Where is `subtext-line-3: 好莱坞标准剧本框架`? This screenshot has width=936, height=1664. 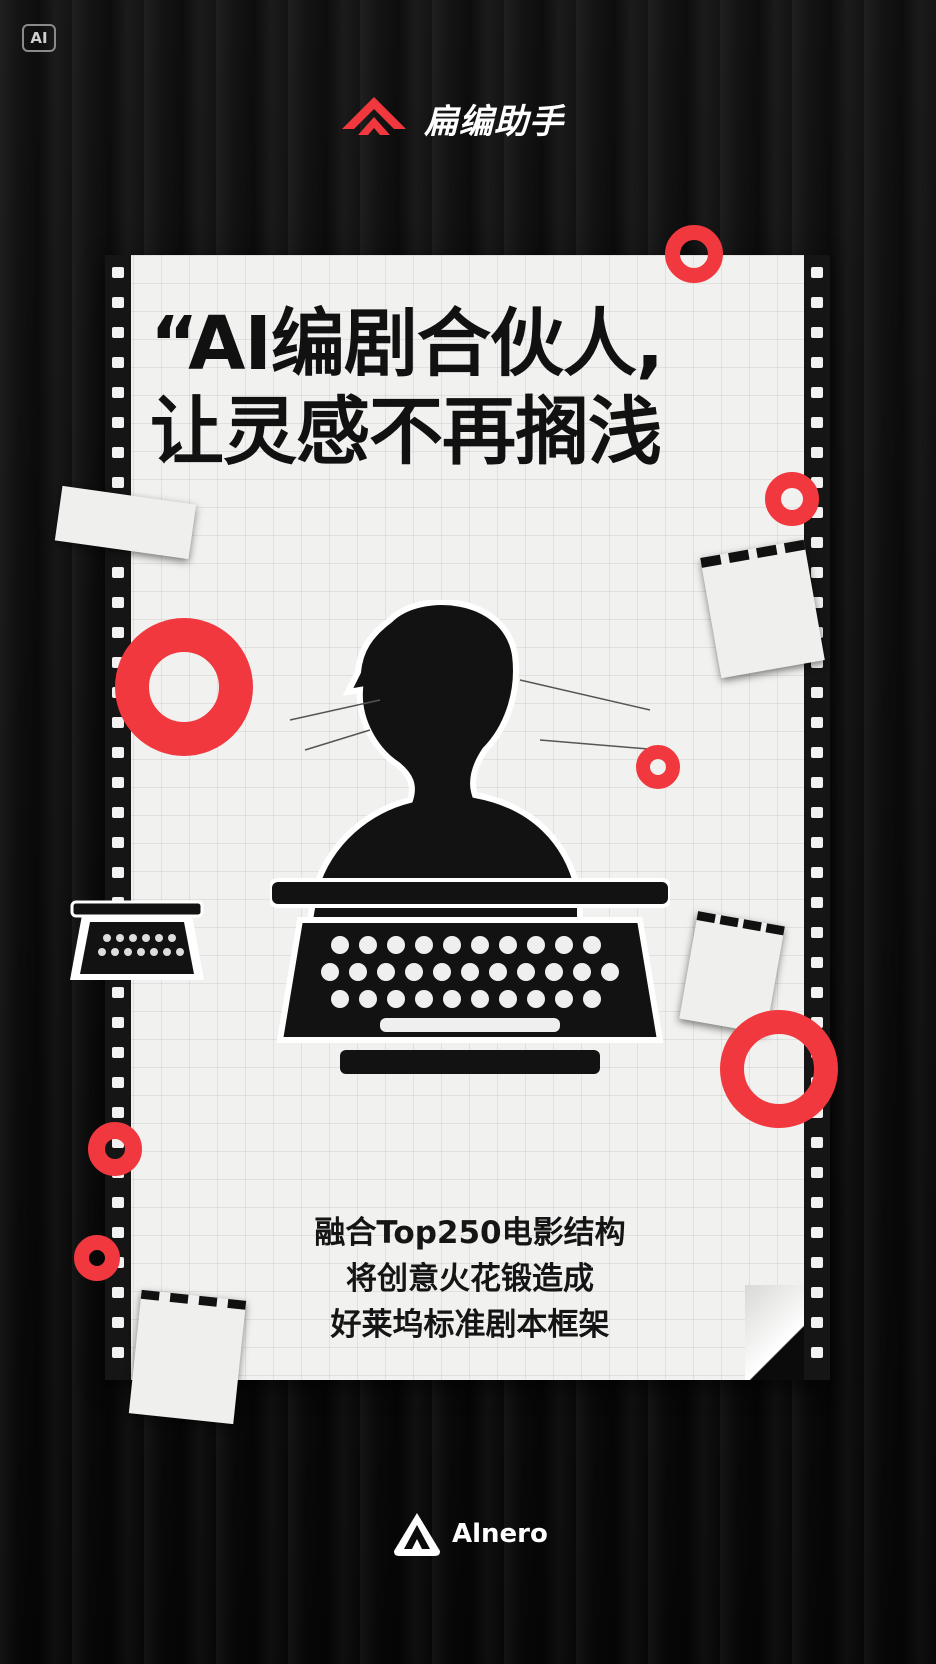 subtext-line-3: 好莱坞标准剧本框架 is located at coordinates (470, 1325).